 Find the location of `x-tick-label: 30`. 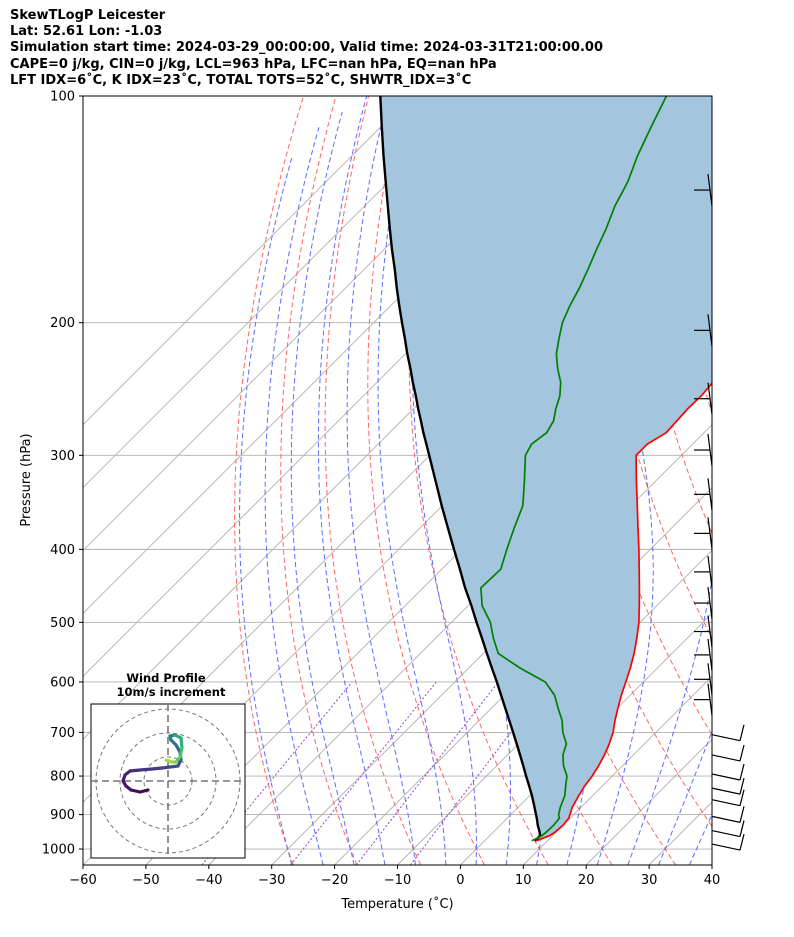

x-tick-label: 30 is located at coordinates (649, 880).